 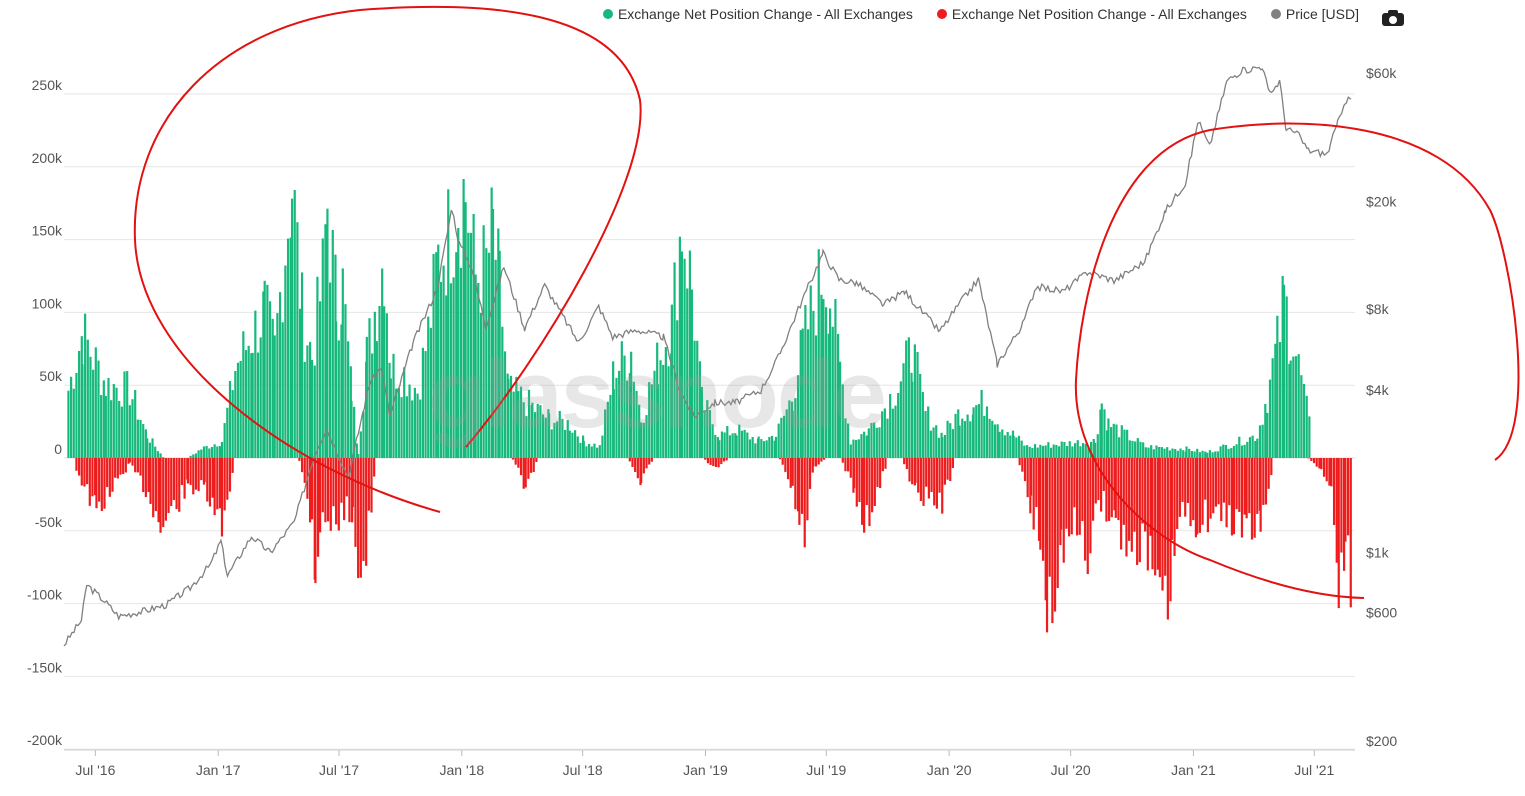 What do you see at coordinates (1314, 14) in the screenshot?
I see `legend-item-price: Price [USD]` at bounding box center [1314, 14].